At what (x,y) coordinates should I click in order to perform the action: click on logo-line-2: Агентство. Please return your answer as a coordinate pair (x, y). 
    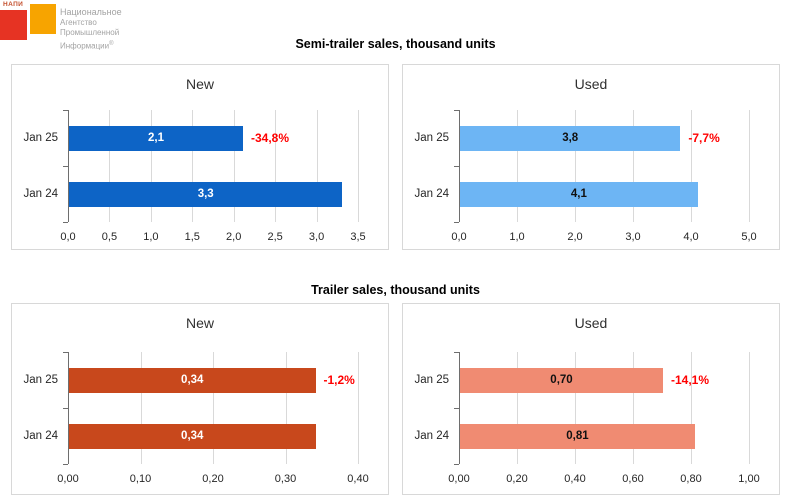
    Looking at the image, I should click on (78, 22).